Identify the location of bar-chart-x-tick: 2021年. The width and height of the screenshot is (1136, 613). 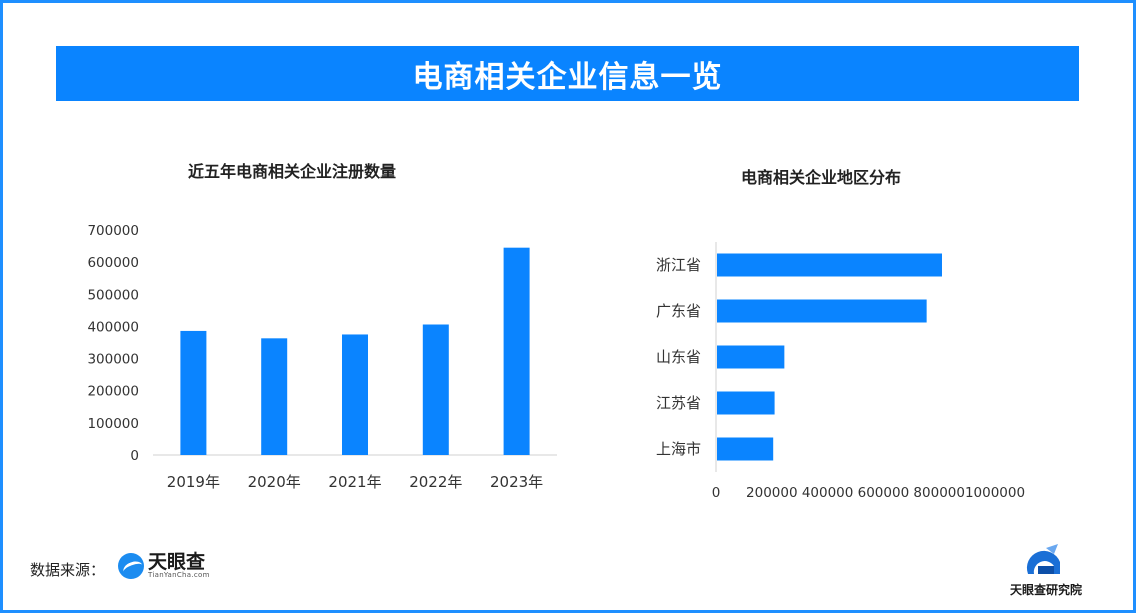
(354, 482).